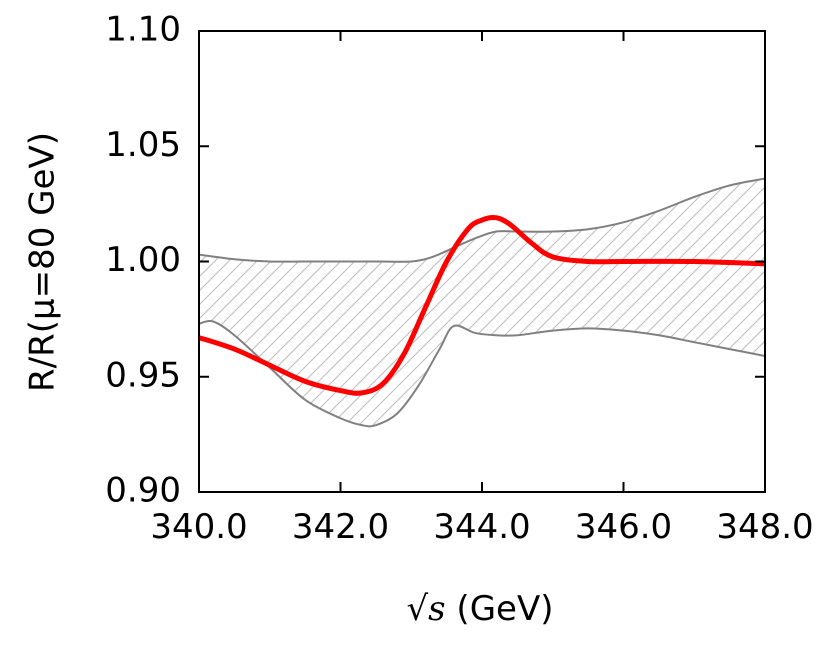 This screenshot has width=830, height=646. Describe the element at coordinates (482, 220) in the screenshot. I see `band-upper-line` at that location.